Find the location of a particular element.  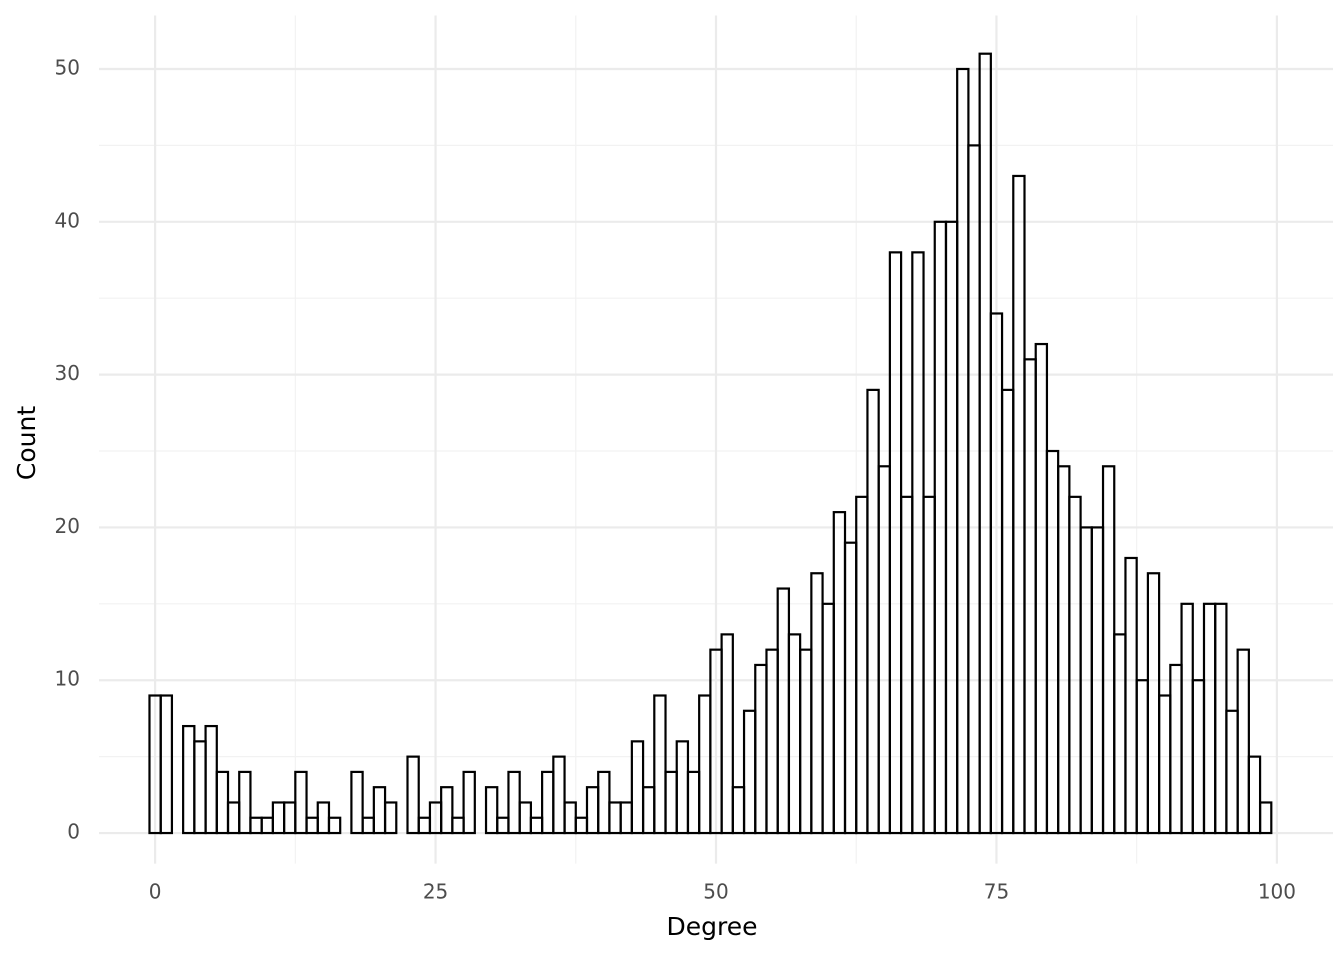

y-tick-label: 20 is located at coordinates (67, 526).